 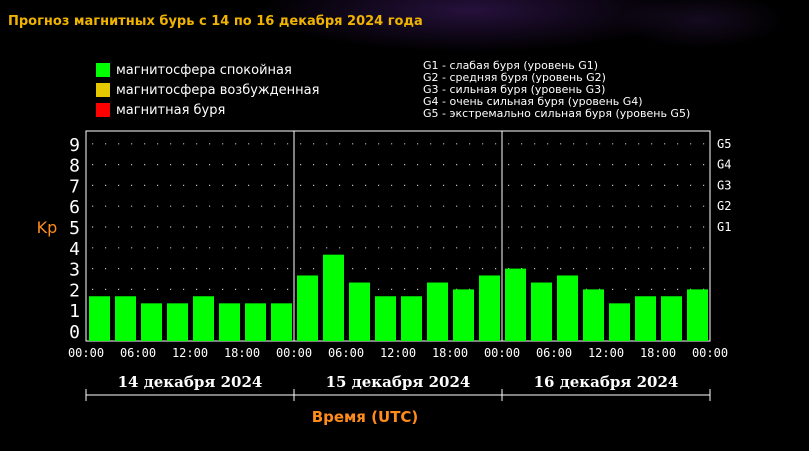 What do you see at coordinates (514, 89) in the screenshot?
I see `g-scale-g3: G3 - сильная буря (уровень G3)` at bounding box center [514, 89].